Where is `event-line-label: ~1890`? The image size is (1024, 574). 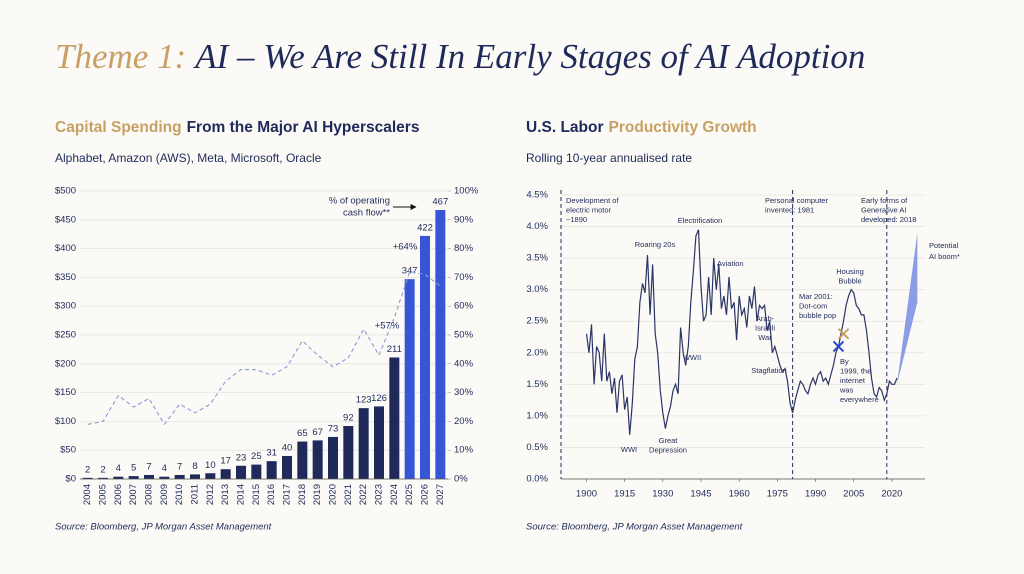
event-line-label: ~1890 is located at coordinates (576, 219).